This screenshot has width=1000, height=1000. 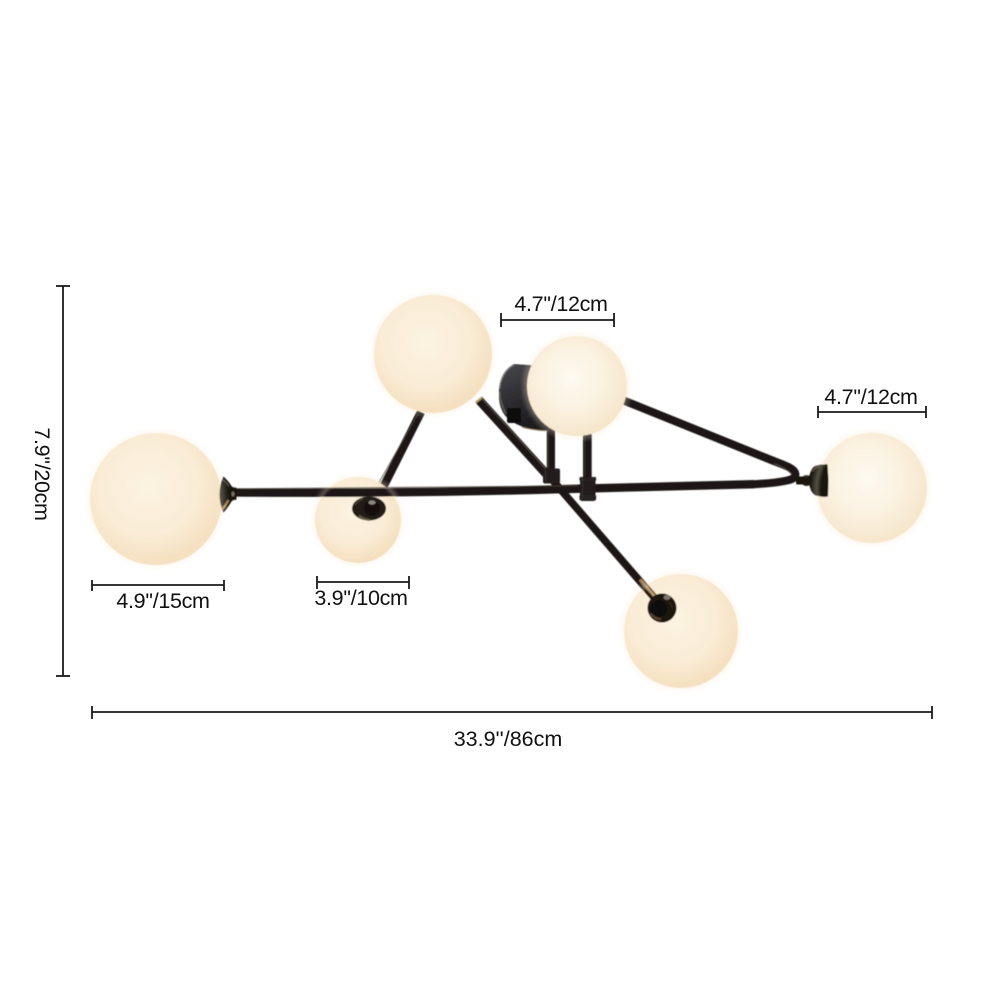 I want to click on svg-text: 3.9''/10cm, so click(x=360, y=598).